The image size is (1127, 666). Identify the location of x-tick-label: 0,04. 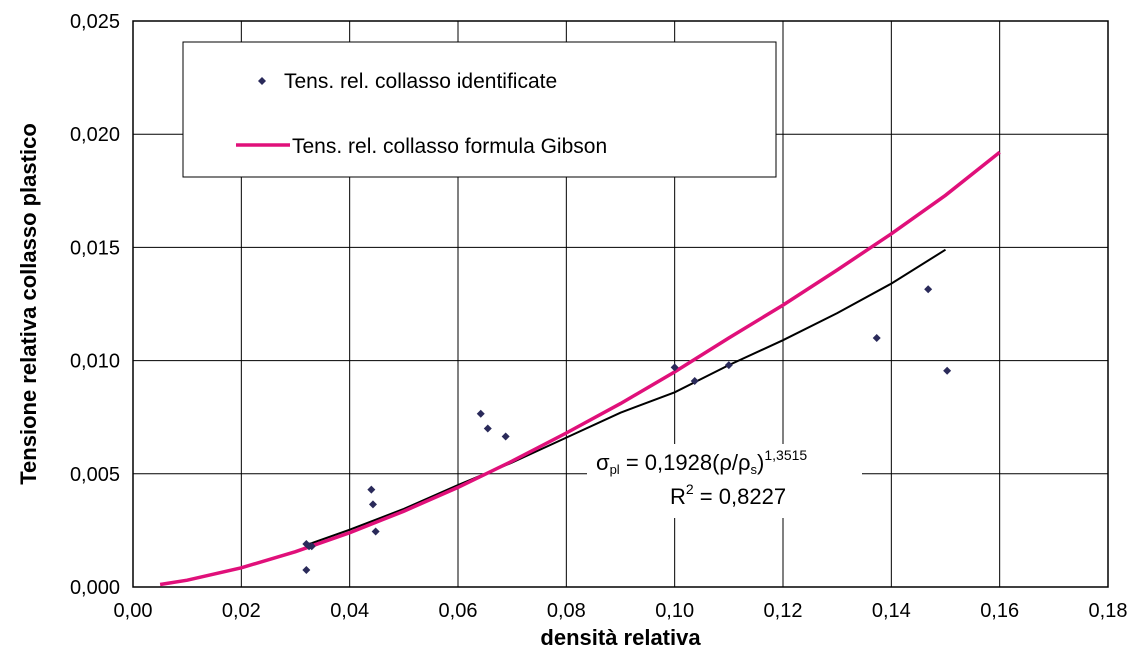
(349, 611).